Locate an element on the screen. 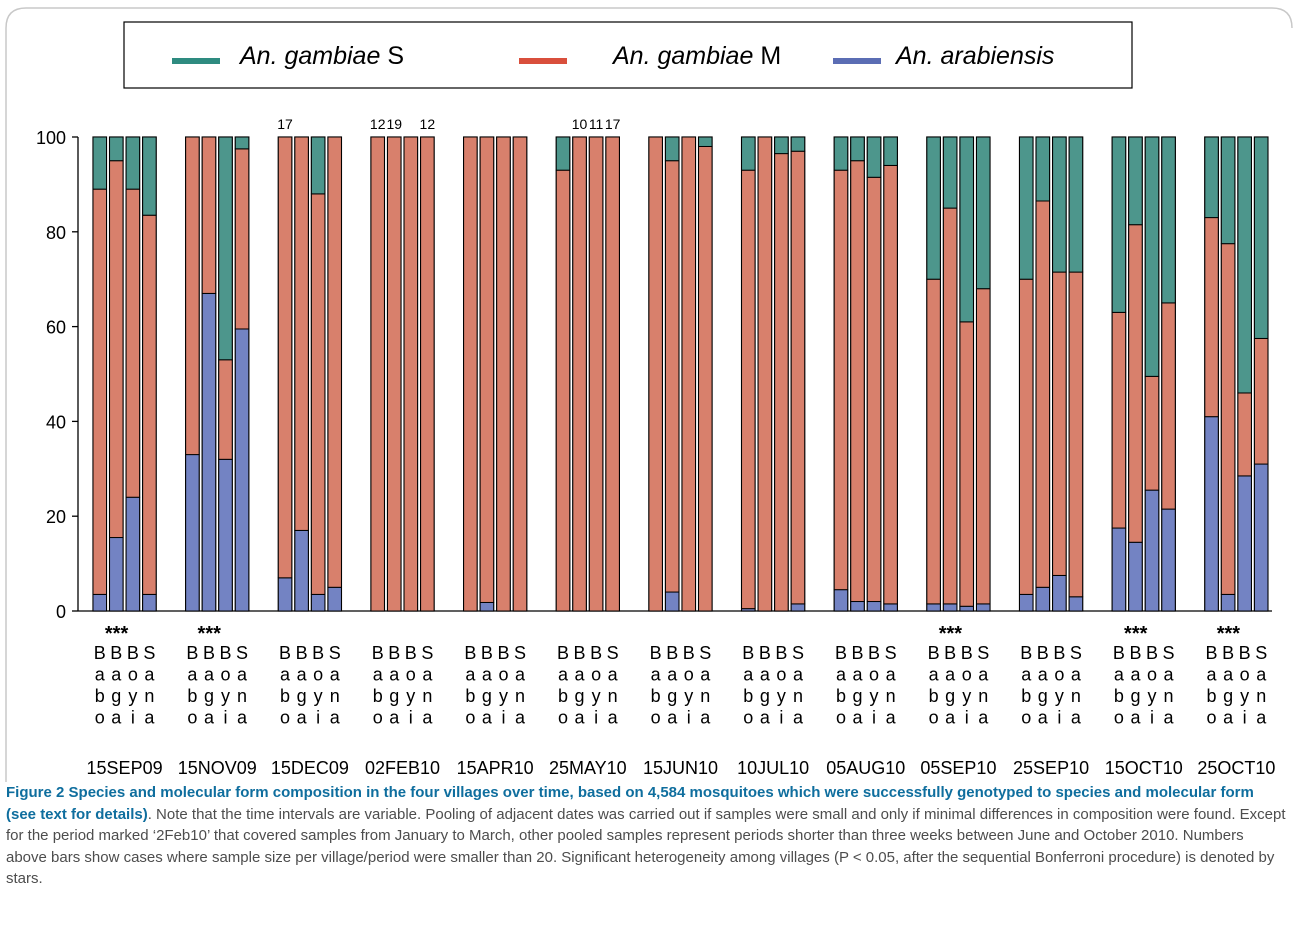 The height and width of the screenshot is (950, 1293). y-tick-label: 0 is located at coordinates (61, 612).